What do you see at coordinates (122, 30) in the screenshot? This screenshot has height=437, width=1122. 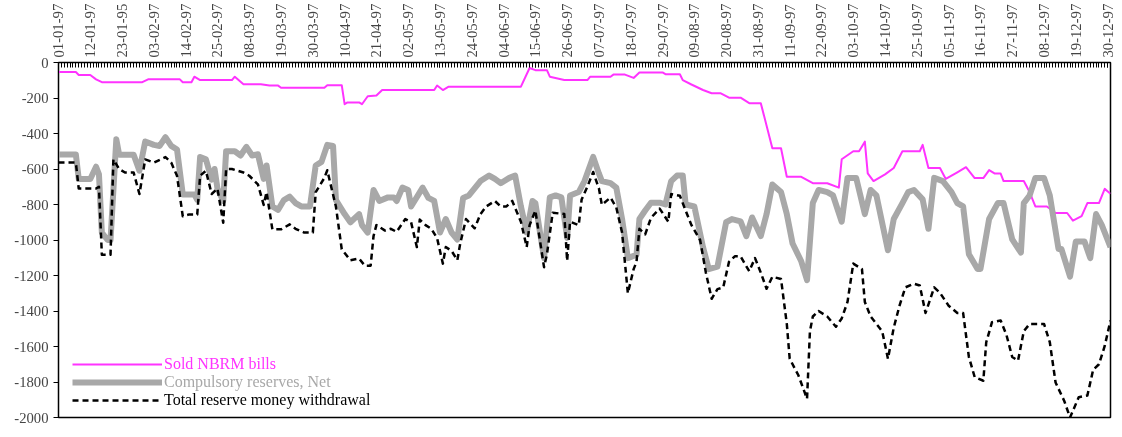 I see `x-tick-label: 23-01-95` at bounding box center [122, 30].